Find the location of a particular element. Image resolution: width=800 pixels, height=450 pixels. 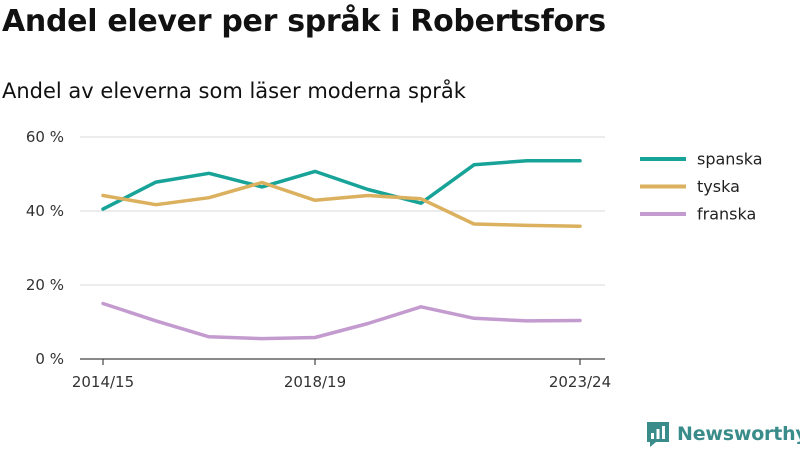

y-tick-label: 40 % is located at coordinates (45, 211).